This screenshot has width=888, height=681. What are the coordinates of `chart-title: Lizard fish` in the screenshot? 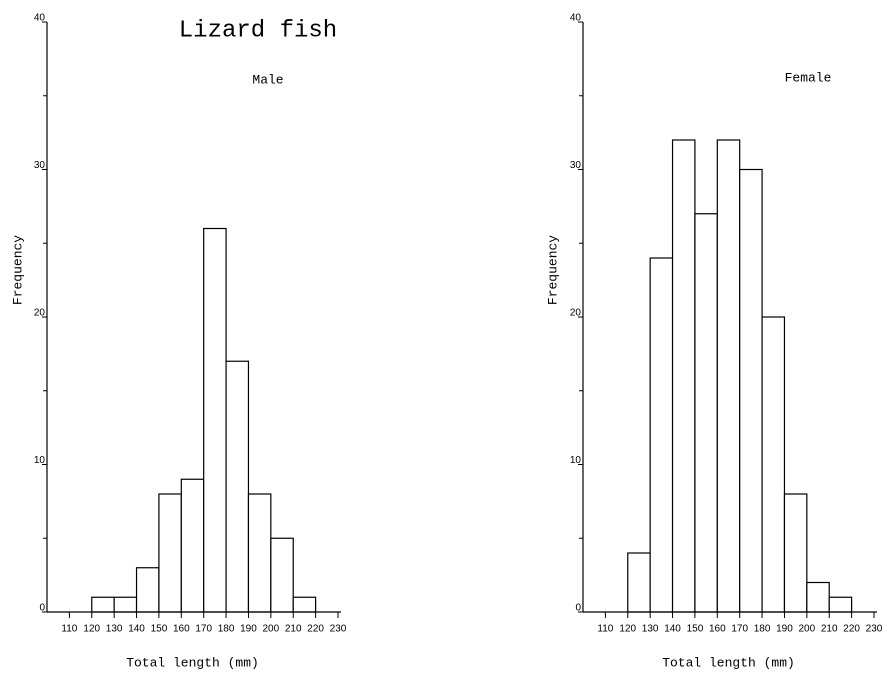 It's located at (258, 30).